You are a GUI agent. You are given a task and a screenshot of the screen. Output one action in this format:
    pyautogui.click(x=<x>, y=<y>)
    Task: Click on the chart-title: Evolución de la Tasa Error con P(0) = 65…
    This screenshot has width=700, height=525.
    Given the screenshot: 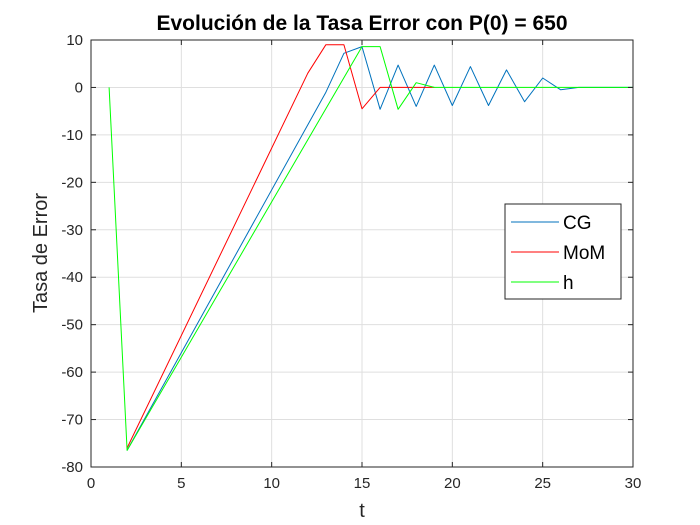 What is the action you would take?
    pyautogui.click(x=361, y=23)
    